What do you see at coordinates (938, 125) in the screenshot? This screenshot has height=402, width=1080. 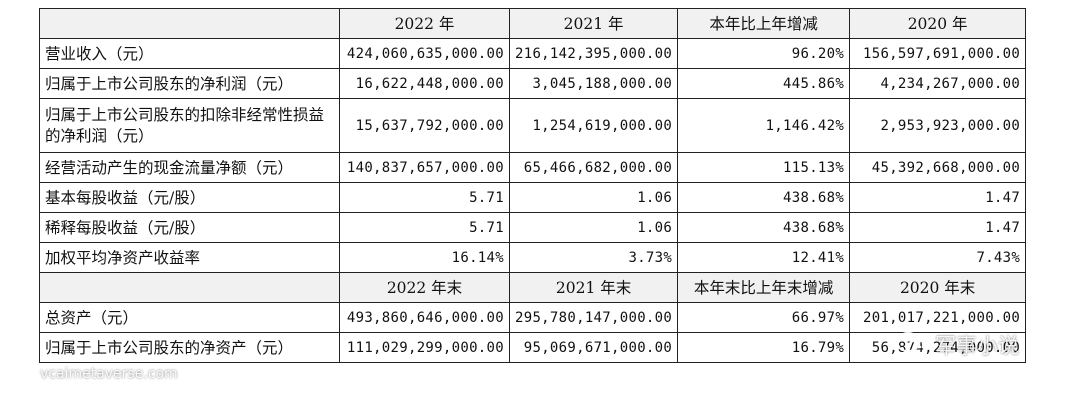 I see `value-2020: 2,953,923,000.00` at bounding box center [938, 125].